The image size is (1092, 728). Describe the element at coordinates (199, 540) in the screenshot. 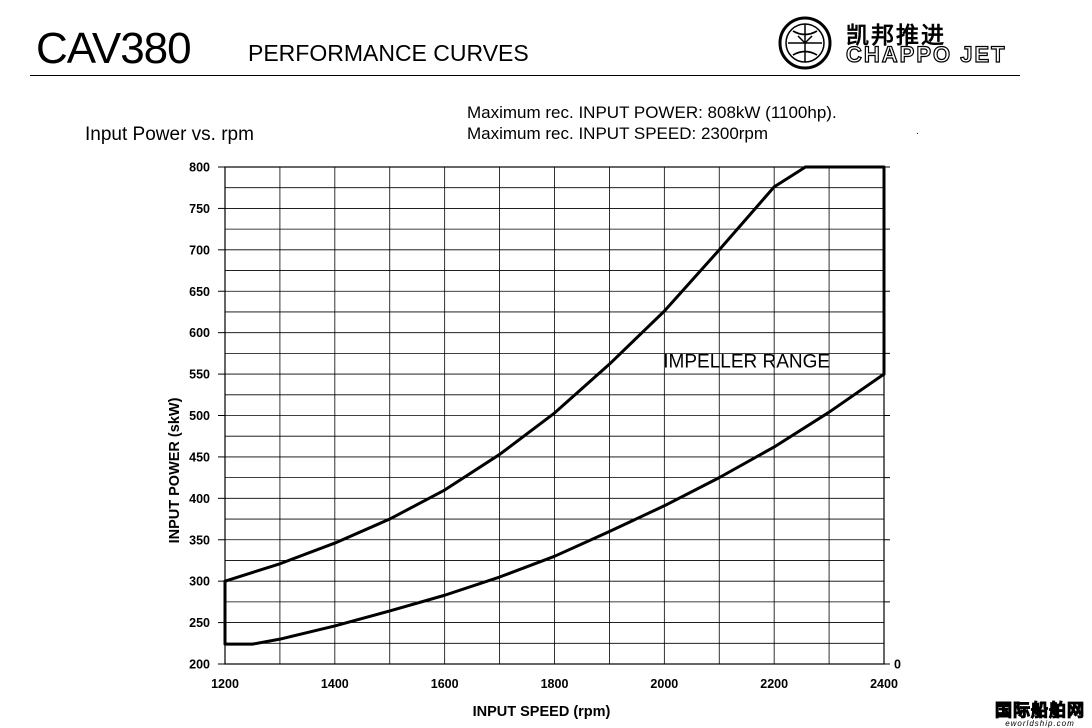

I see `y-tick-label: 350` at that location.